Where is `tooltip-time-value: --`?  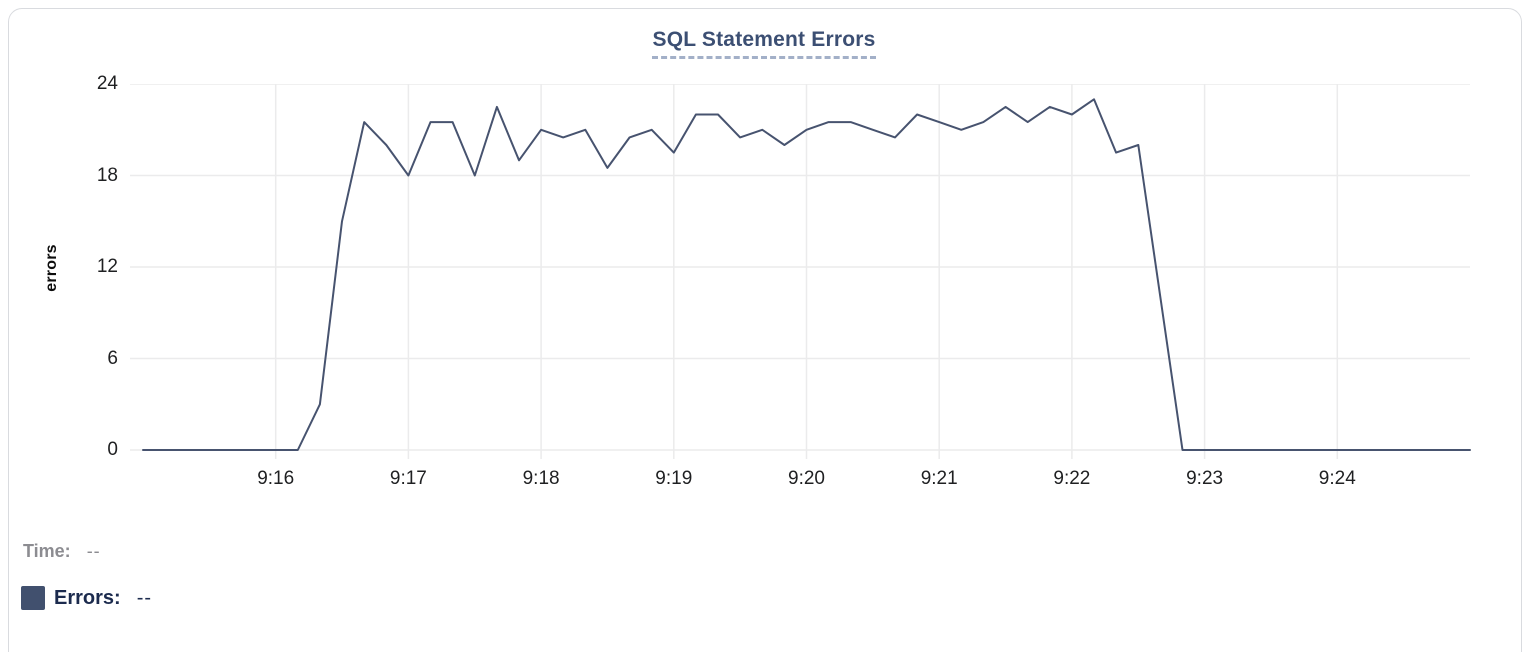
tooltip-time-value: -- is located at coordinates (93, 551).